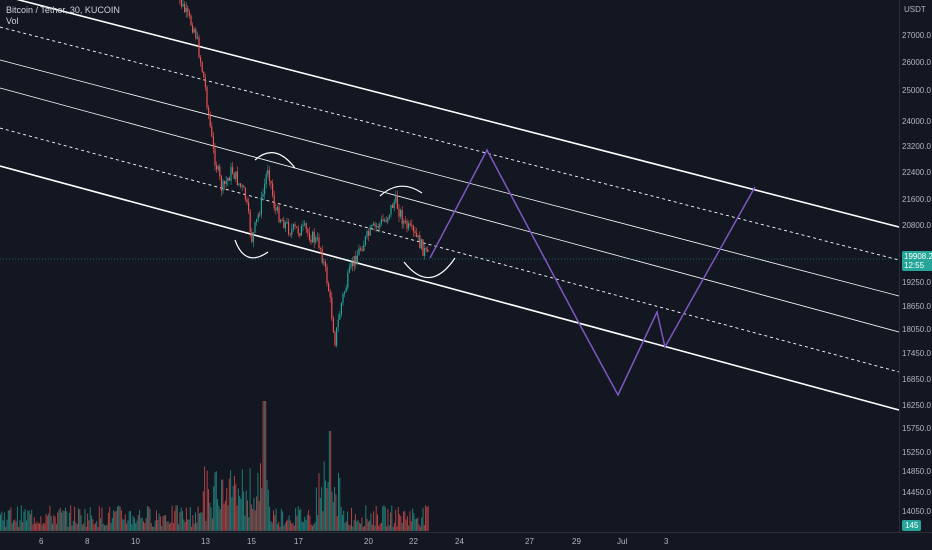 The image size is (932, 550). I want to click on volume-legend: Vol, so click(12, 21).